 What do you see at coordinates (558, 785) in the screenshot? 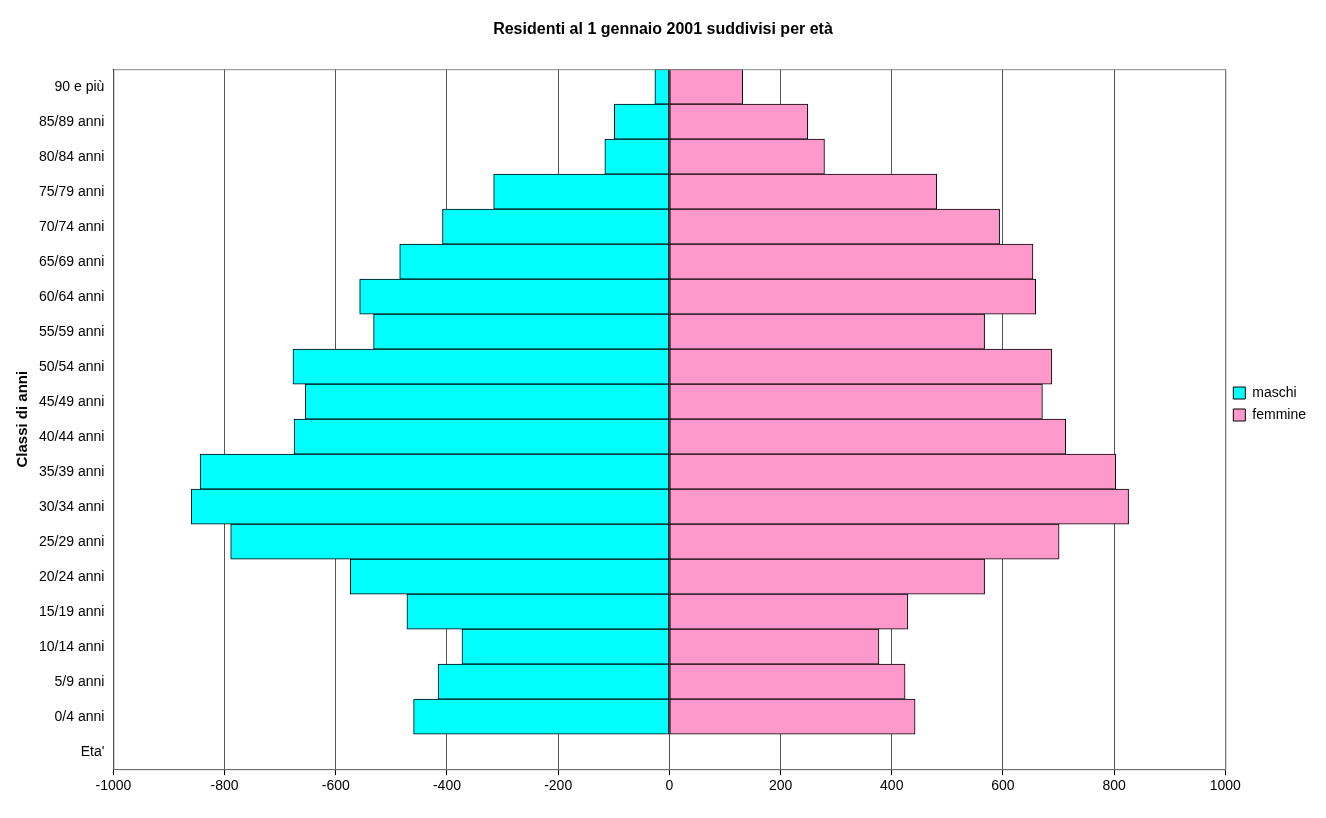
I see `x-tick-label: -200` at bounding box center [558, 785].